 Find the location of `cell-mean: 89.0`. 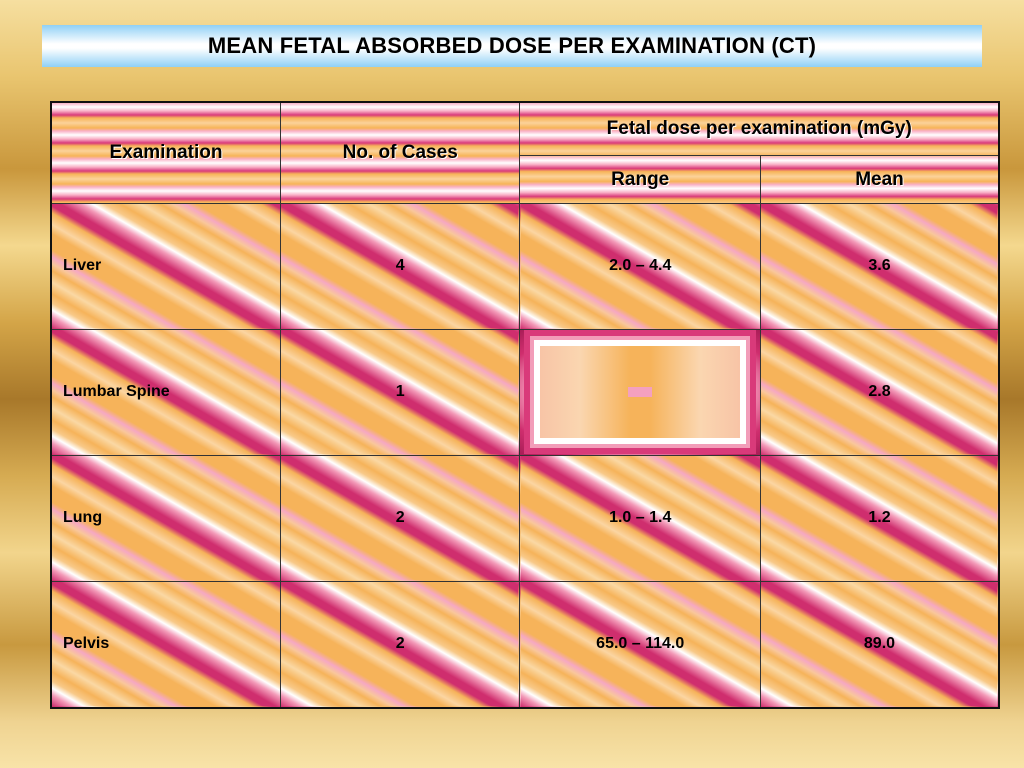

cell-mean: 89.0 is located at coordinates (879, 644).